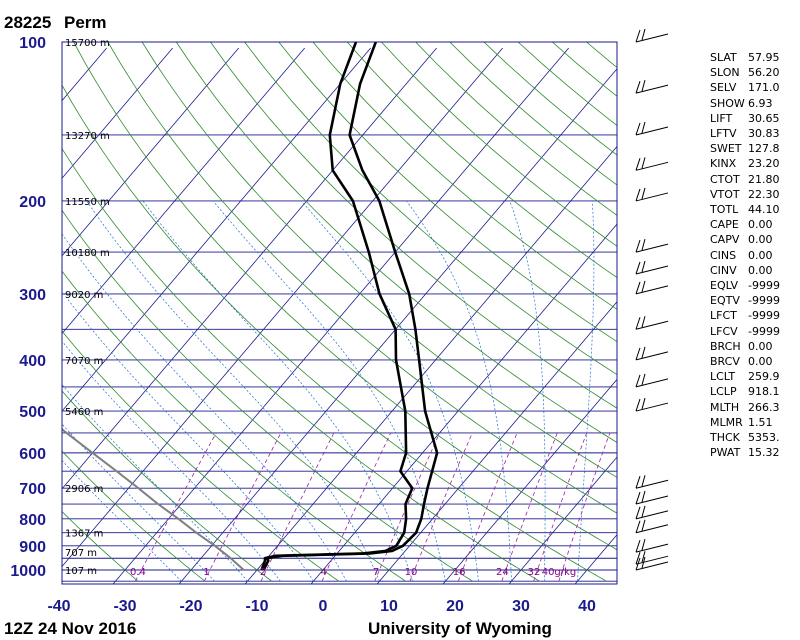 The image size is (800, 640). Describe the element at coordinates (745, 376) in the screenshot. I see `index-row: LCLT 259.9` at that location.